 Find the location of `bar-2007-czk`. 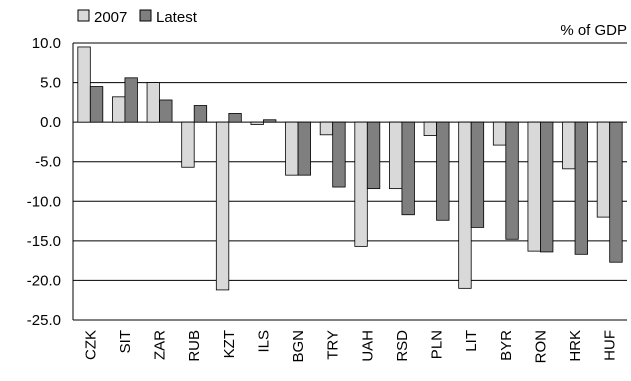

bar-2007-czk is located at coordinates (84, 84).